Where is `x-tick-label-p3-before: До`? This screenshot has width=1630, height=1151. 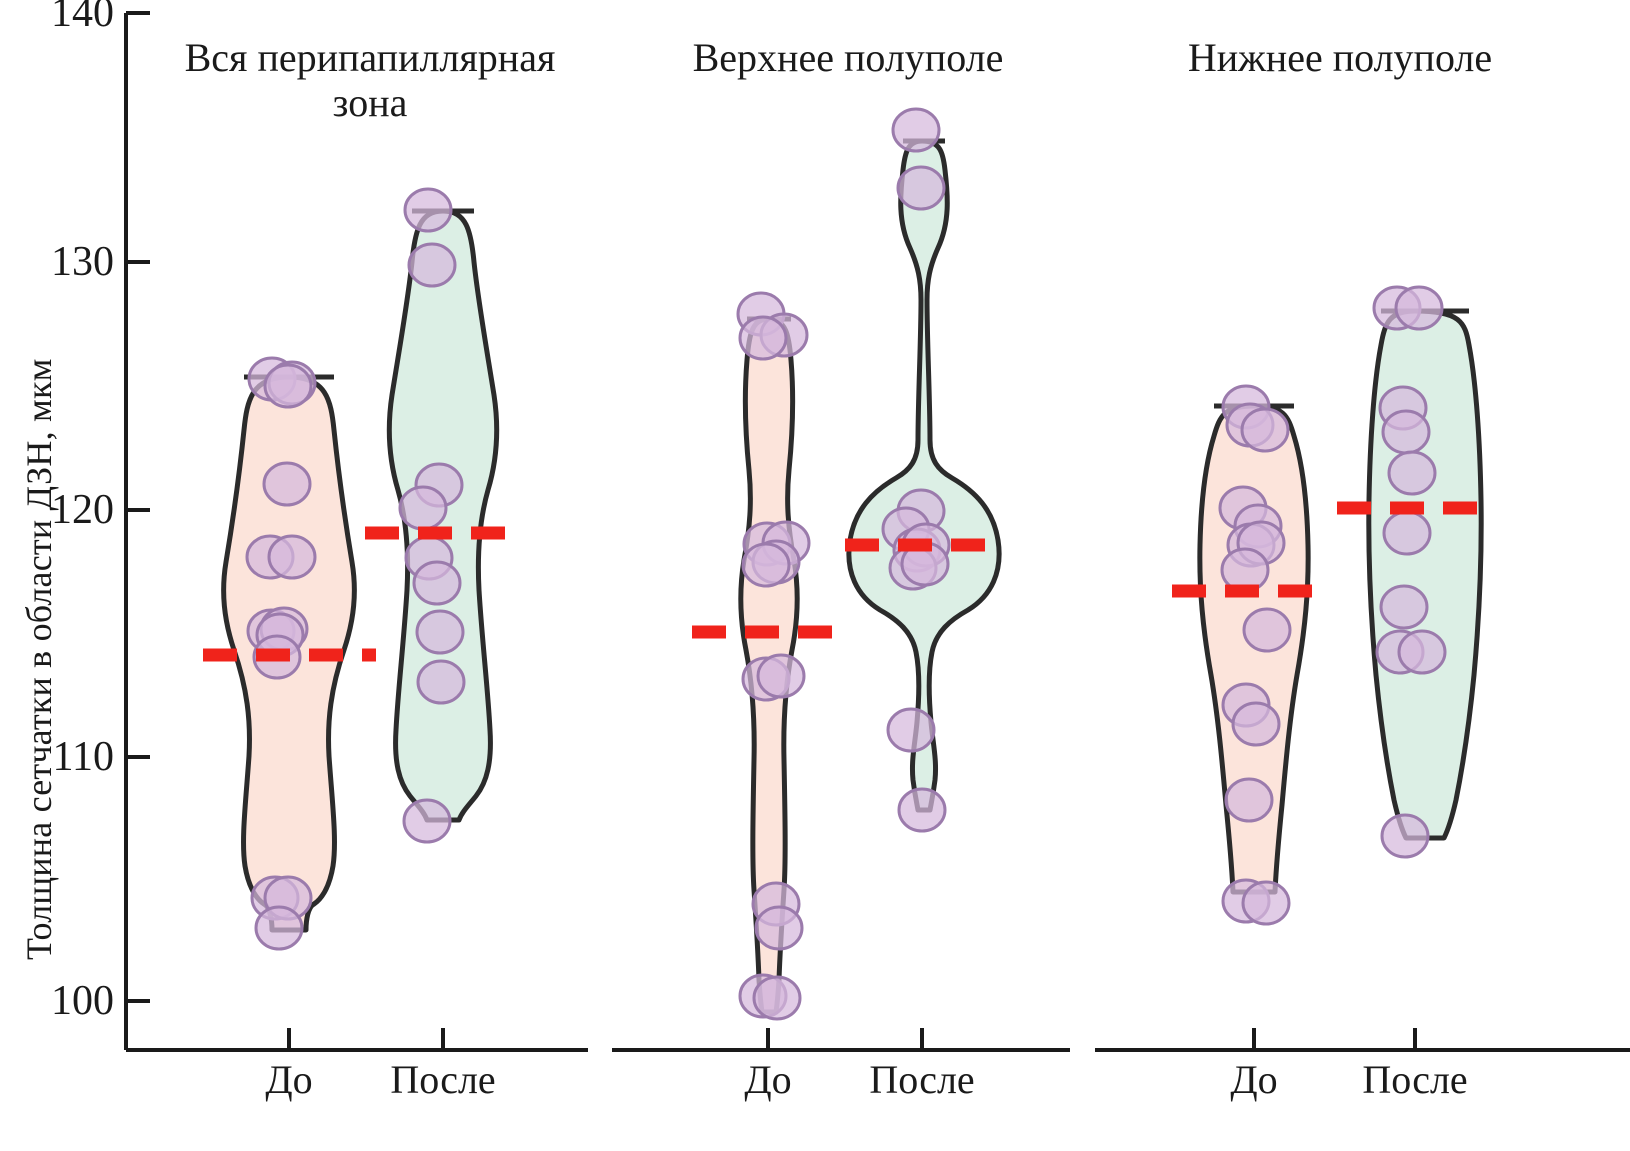 x-tick-label-p3-before: До is located at coordinates (1254, 1079).